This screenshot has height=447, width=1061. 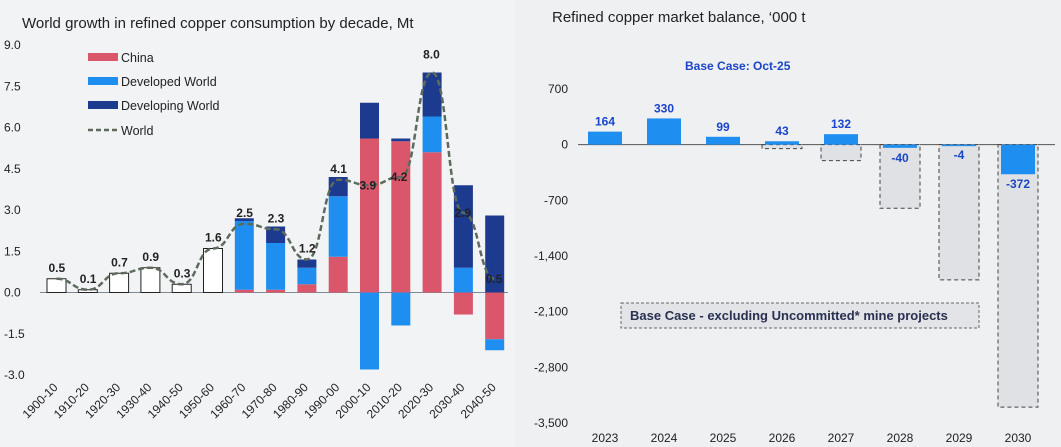 What do you see at coordinates (478, 400) in the screenshot?
I see `left-x-tick-label: 2040-50` at bounding box center [478, 400].